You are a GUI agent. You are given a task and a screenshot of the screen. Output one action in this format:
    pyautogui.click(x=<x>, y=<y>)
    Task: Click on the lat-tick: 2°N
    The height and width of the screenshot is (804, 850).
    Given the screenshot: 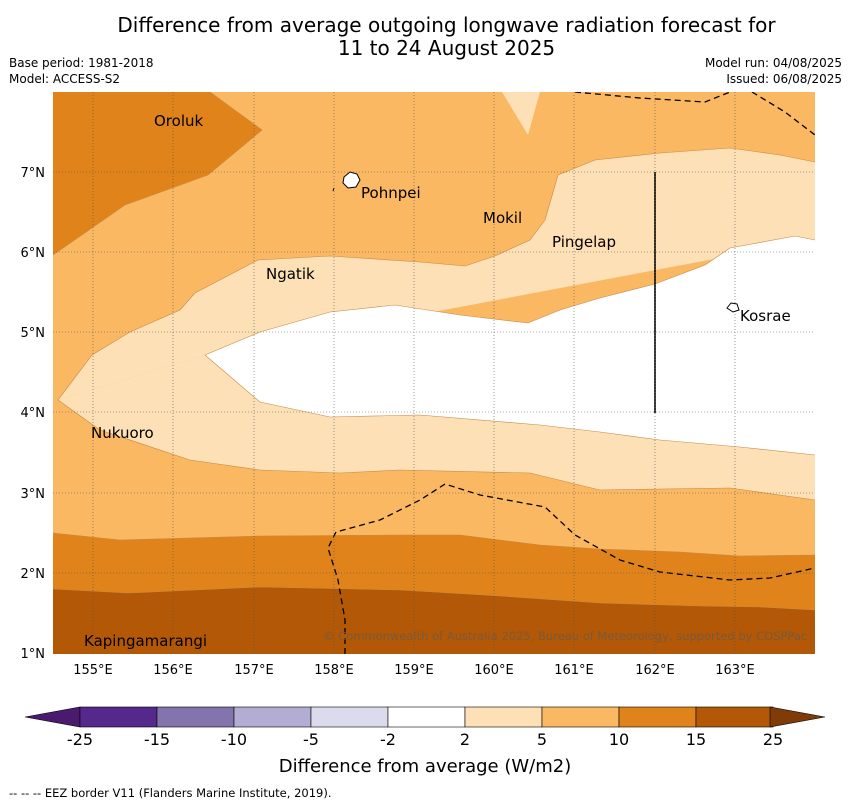 What is the action you would take?
    pyautogui.click(x=33, y=574)
    